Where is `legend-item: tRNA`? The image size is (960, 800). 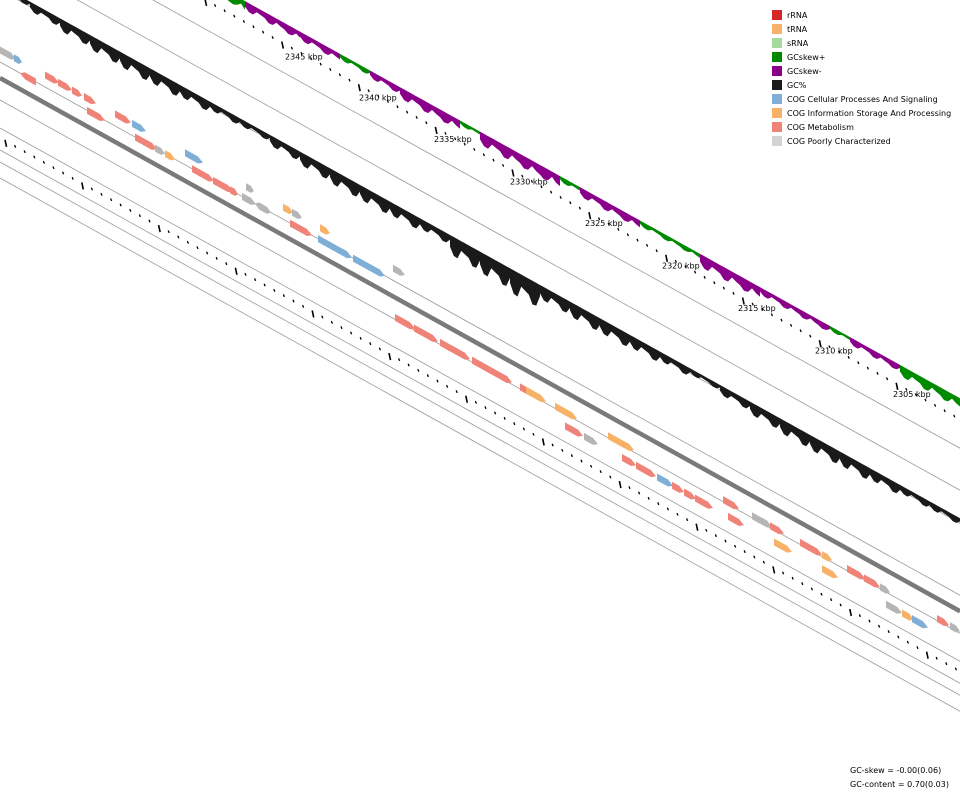 legend-item: tRNA is located at coordinates (861, 29).